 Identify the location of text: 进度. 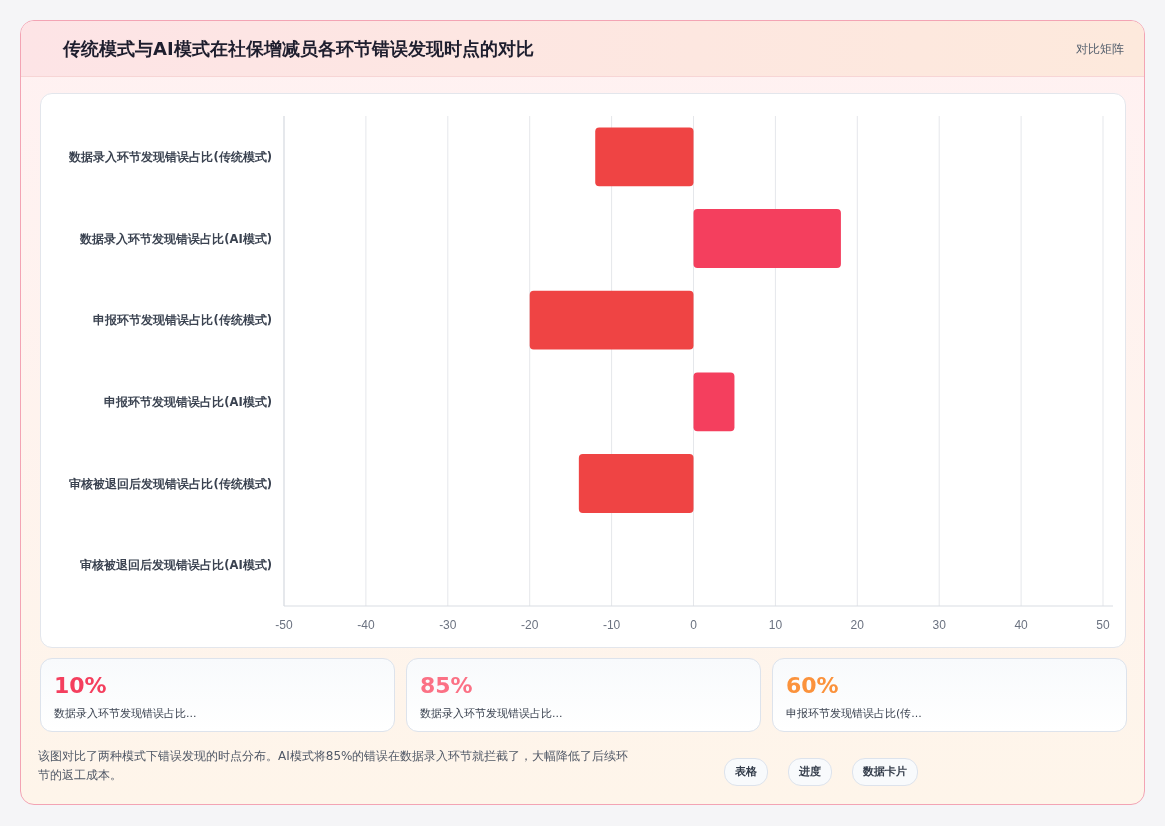
(810, 772).